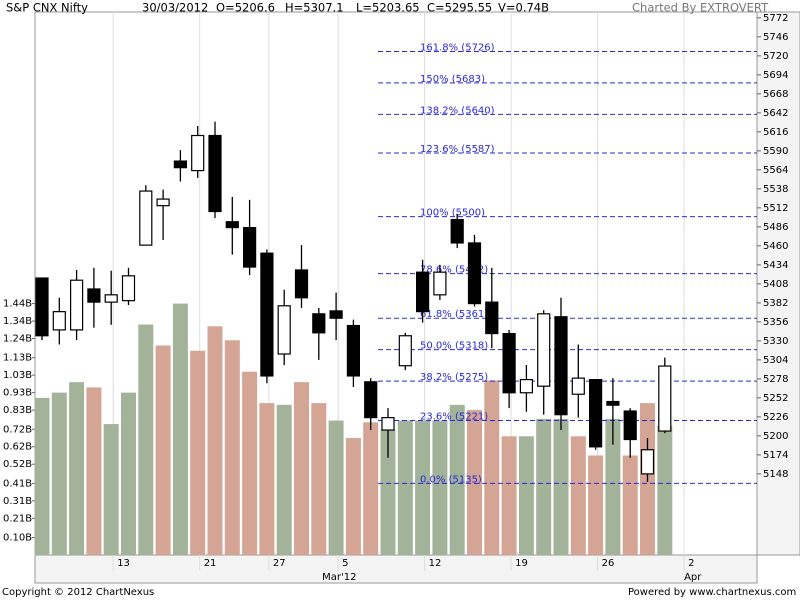  Describe the element at coordinates (775, 436) in the screenshot. I see `y-tick-label: 5200` at that location.